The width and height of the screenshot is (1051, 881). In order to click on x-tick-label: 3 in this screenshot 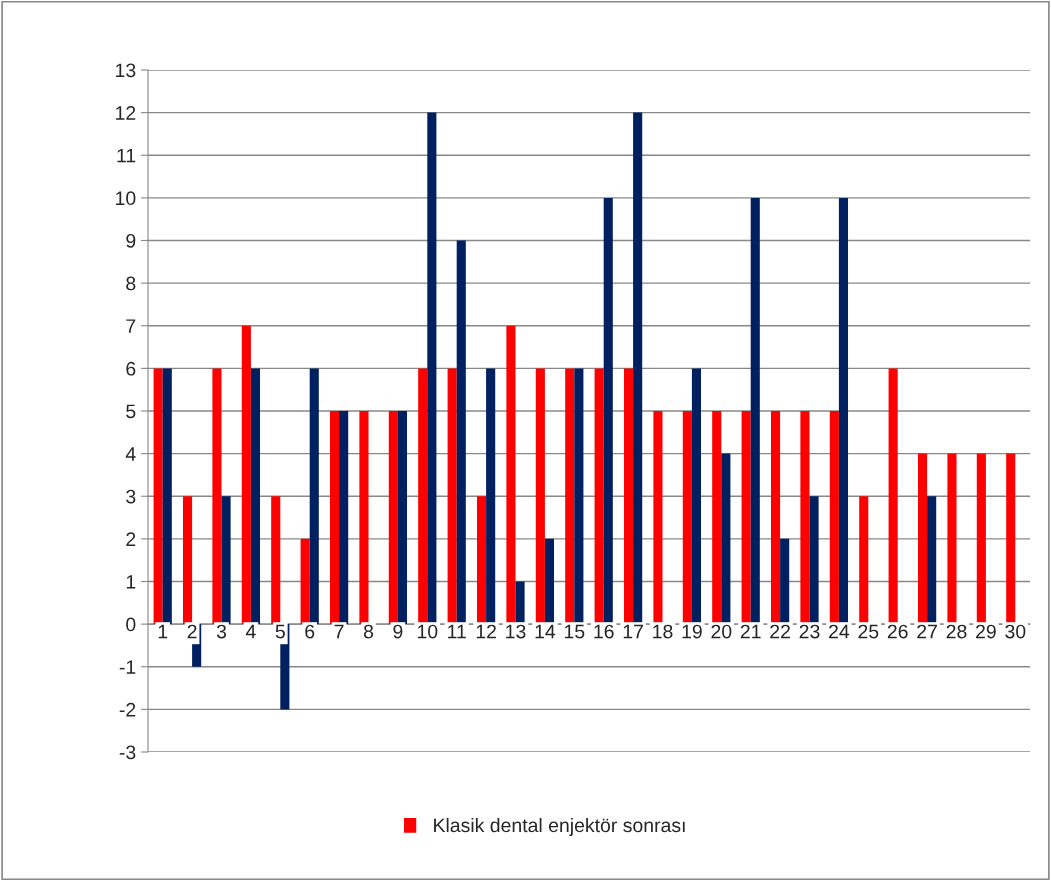, I will do `click(221, 631)`.